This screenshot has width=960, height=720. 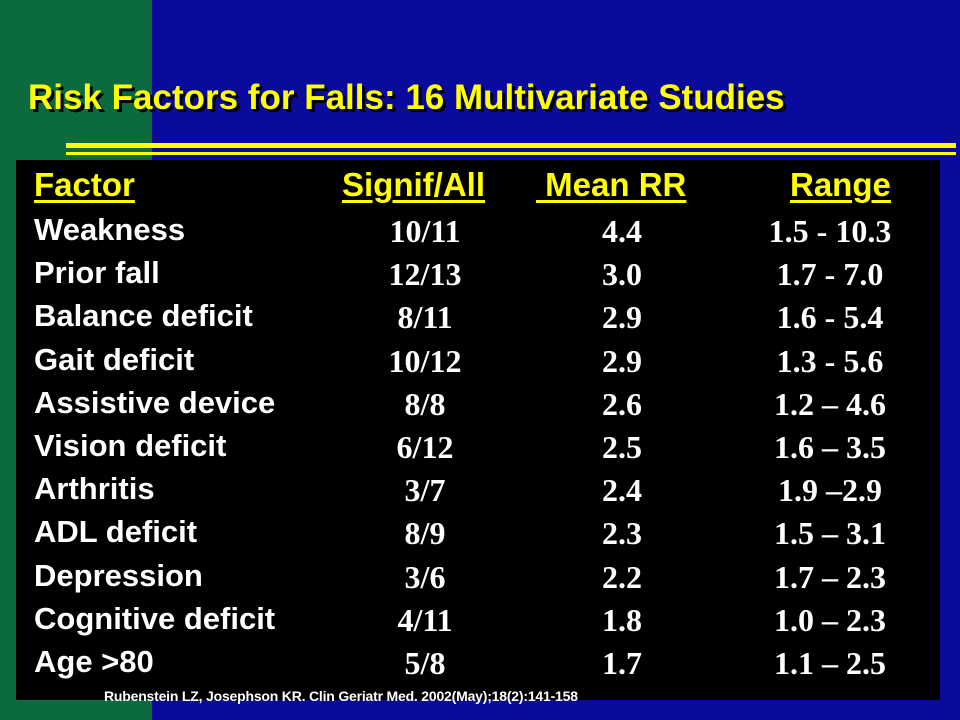 What do you see at coordinates (413, 184) in the screenshot?
I see `header-signif-all: Signif/All` at bounding box center [413, 184].